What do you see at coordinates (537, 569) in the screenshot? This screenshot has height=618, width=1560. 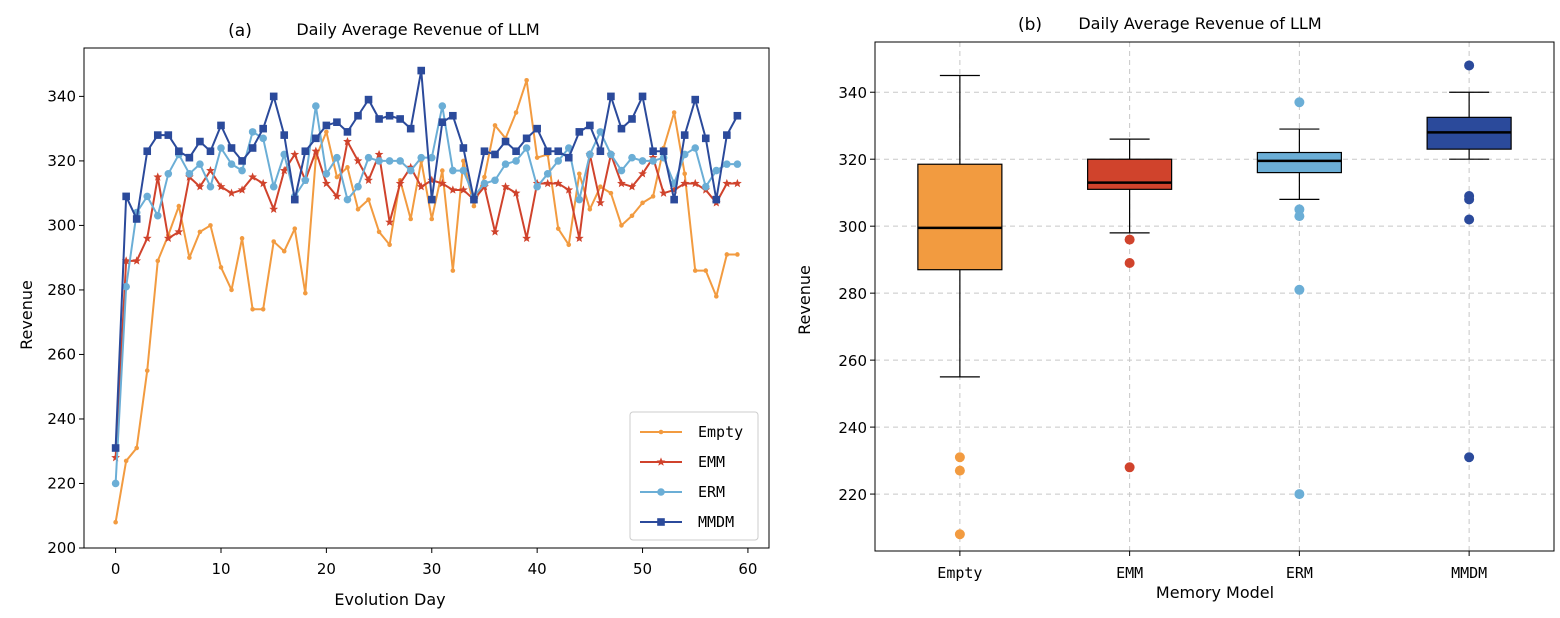 I see `x-tick-label: 40` at bounding box center [537, 569].